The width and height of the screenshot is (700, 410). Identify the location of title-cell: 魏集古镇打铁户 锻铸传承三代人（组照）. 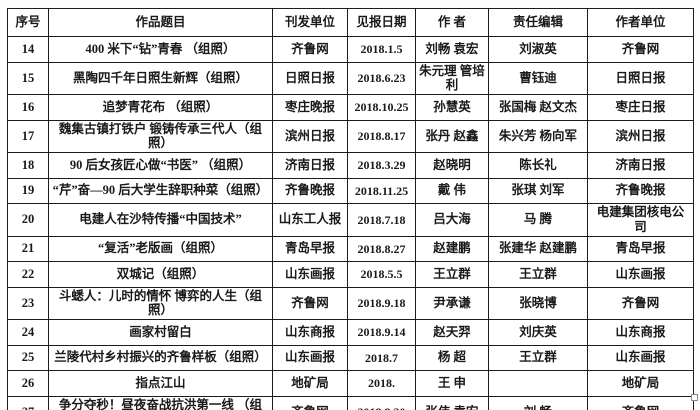
(160, 136).